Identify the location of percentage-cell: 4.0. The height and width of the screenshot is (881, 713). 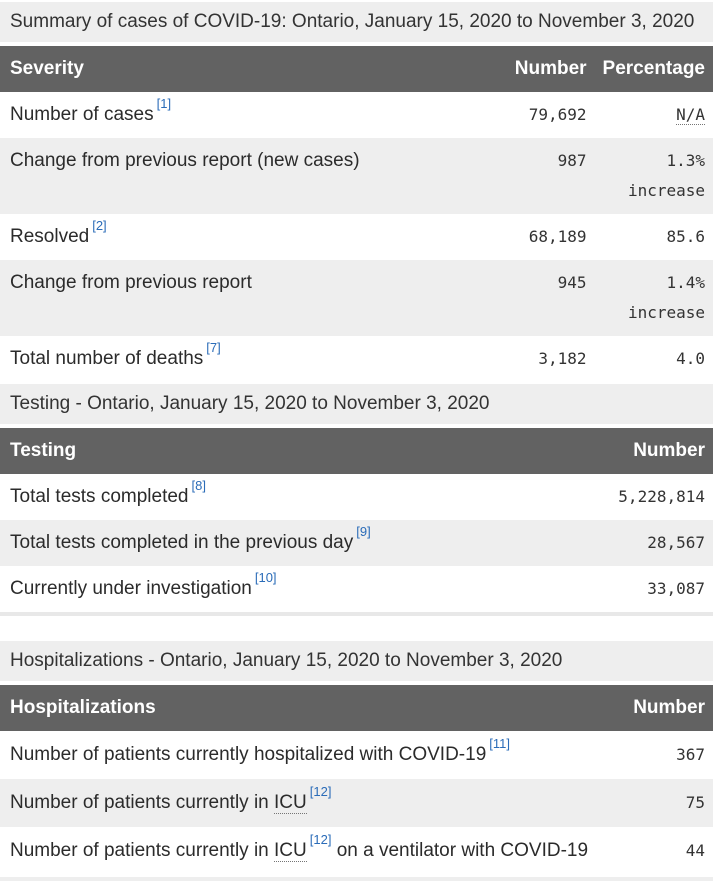
(690, 358).